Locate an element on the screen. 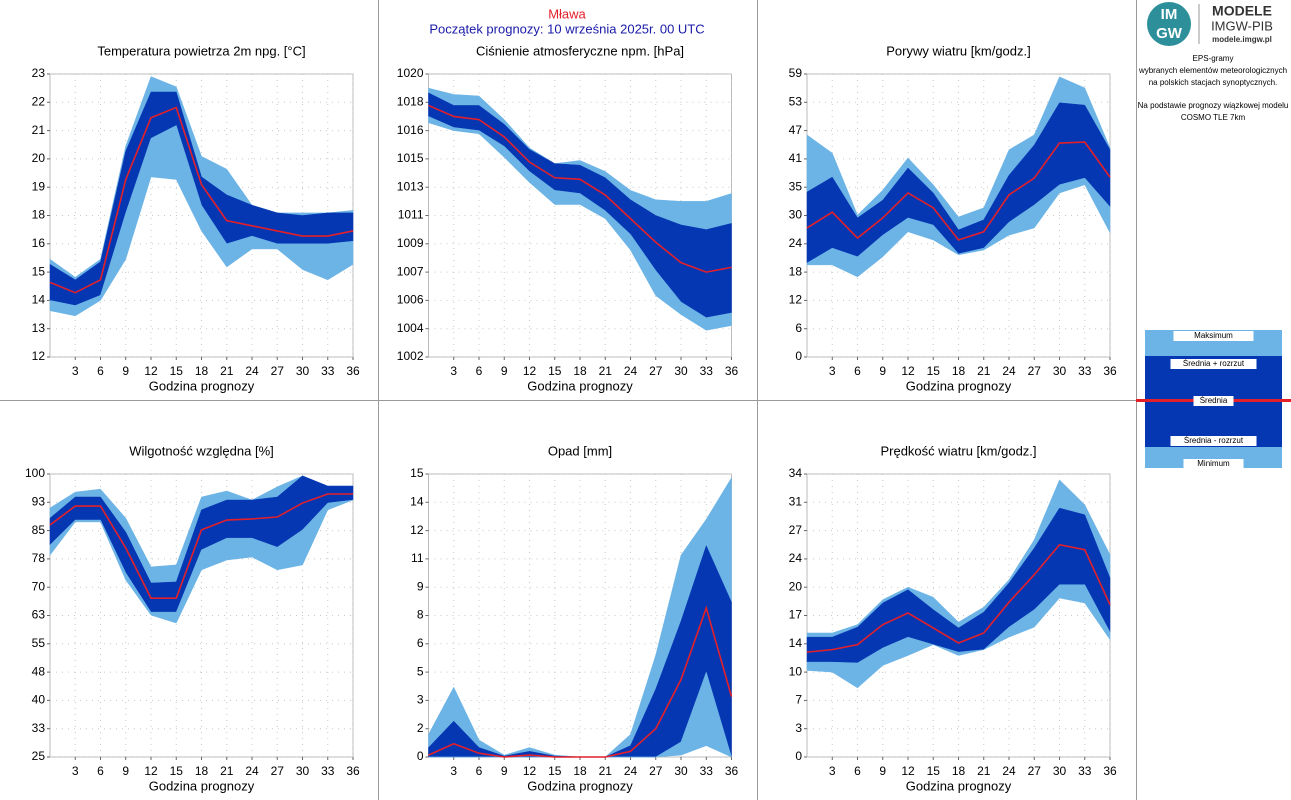  y-tick-label: 1007 is located at coordinates (410, 271).